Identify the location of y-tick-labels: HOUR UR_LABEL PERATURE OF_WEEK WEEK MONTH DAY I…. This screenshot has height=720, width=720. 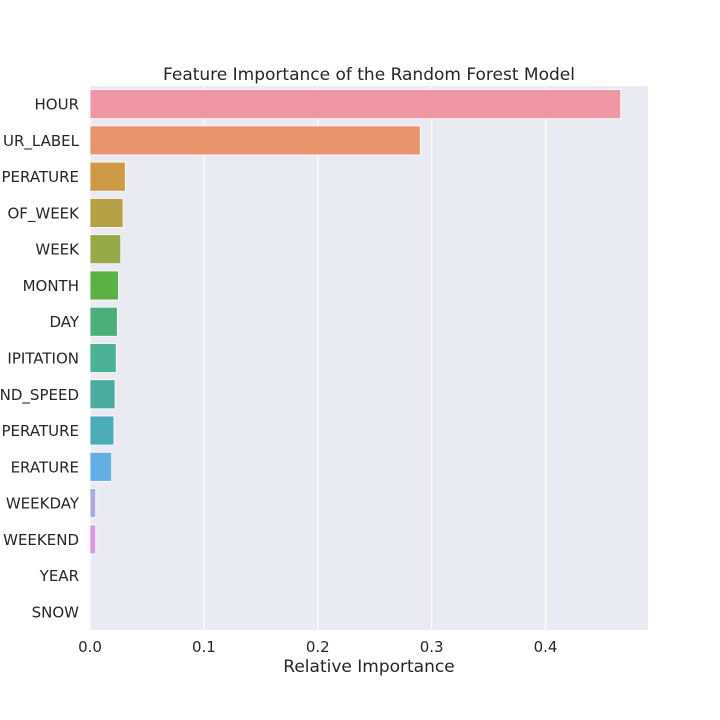
(40, 359).